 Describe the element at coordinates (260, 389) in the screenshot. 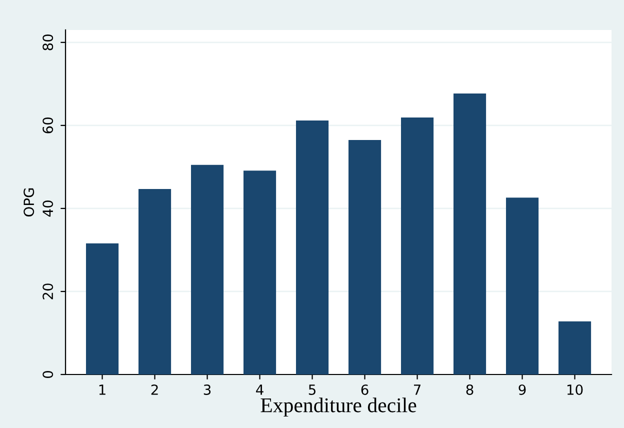

I see `x-tick-label: 4` at that location.